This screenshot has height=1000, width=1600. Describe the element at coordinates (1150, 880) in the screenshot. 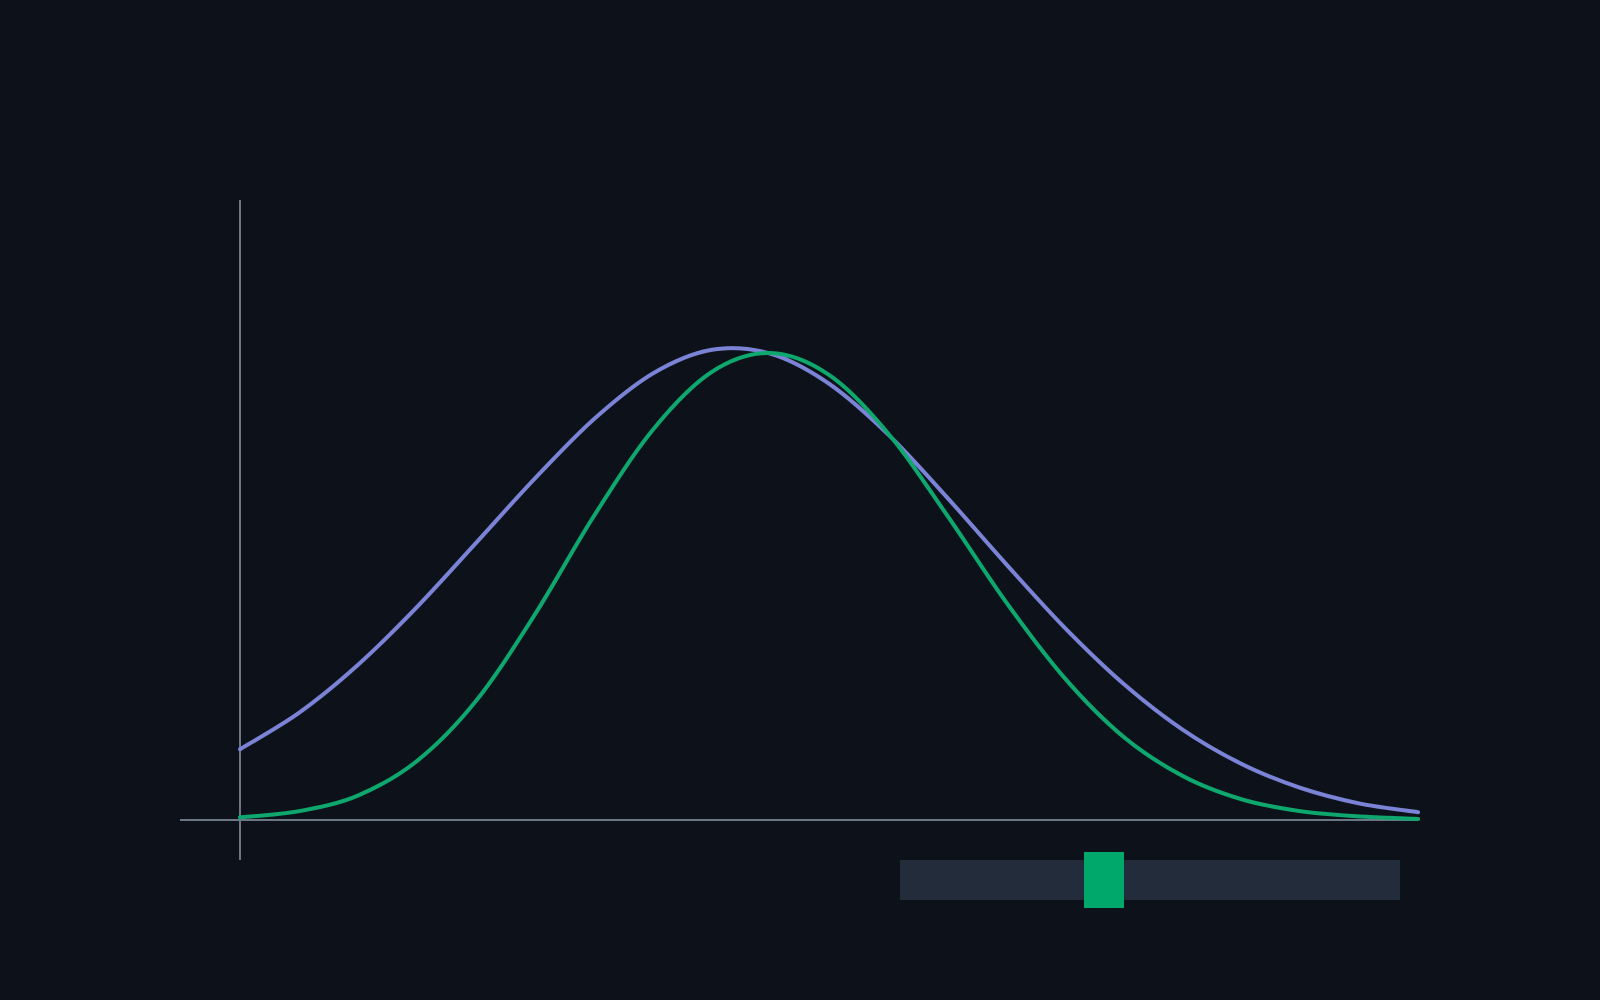

I see `parameter-slider` at that location.